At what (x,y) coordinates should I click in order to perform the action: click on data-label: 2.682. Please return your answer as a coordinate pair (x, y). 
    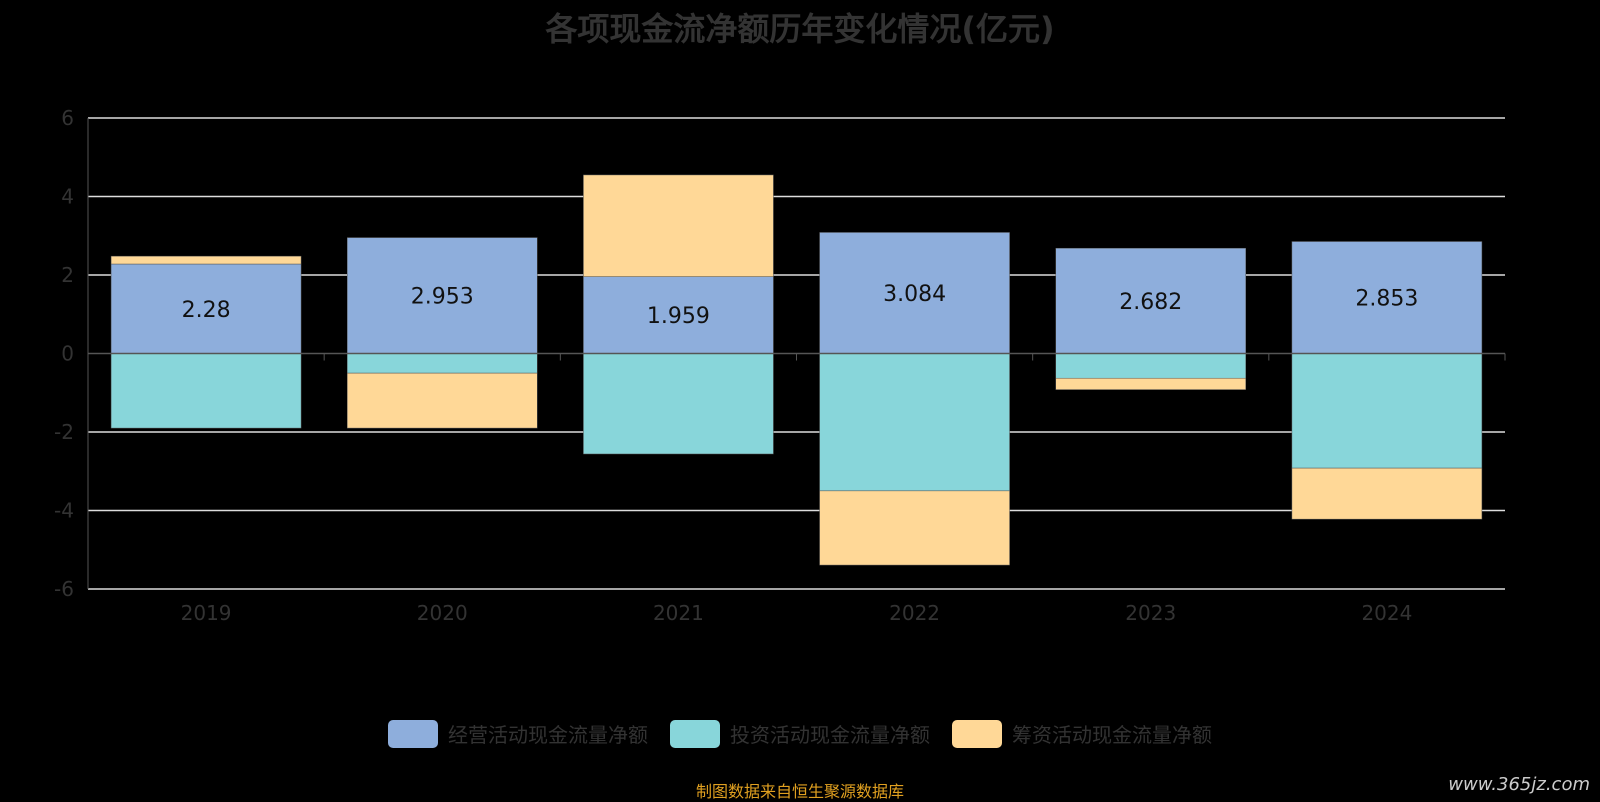
    Looking at the image, I should click on (1150, 302).